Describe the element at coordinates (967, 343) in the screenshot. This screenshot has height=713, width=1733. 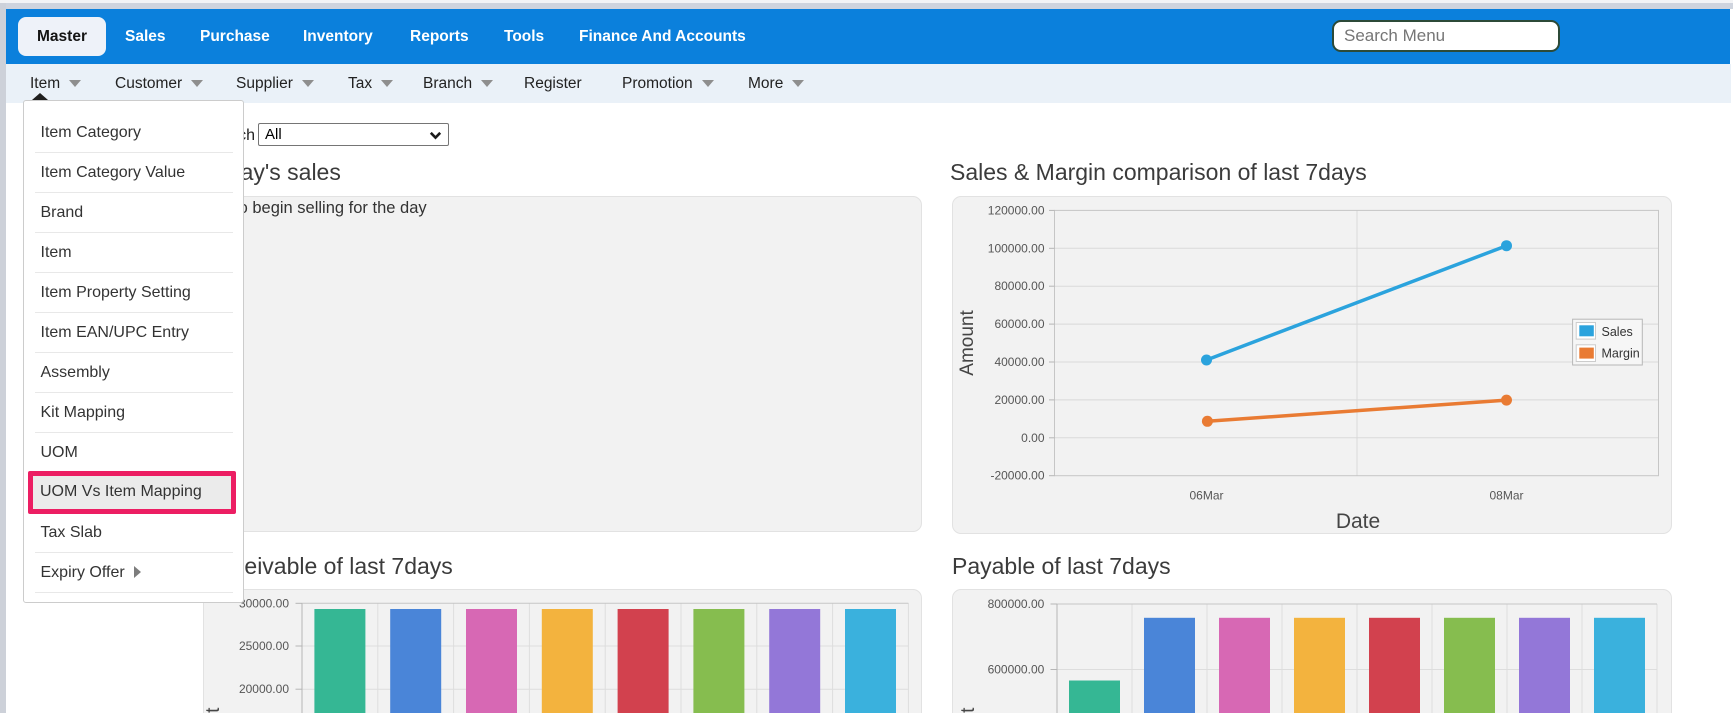
I see `svg-text: Amount` at that location.